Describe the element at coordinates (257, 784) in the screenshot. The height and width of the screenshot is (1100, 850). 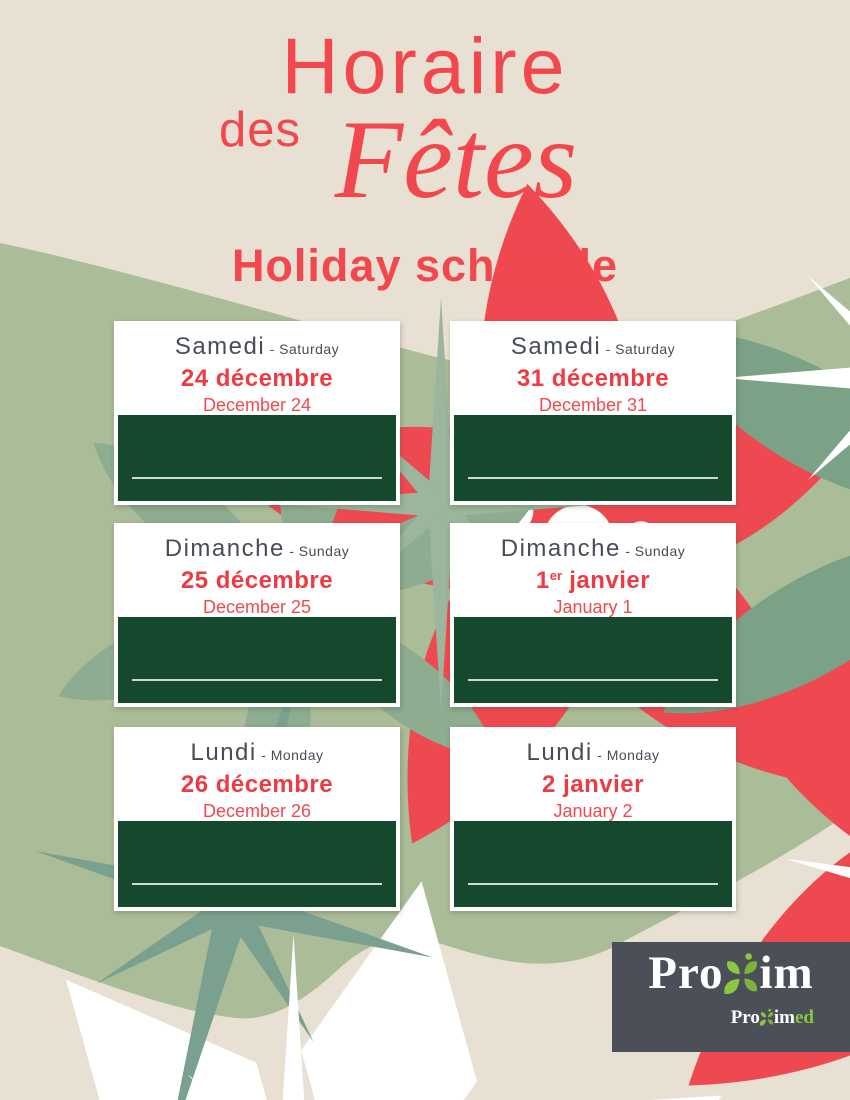
I see `card-date-fr: 26 décembre` at that location.